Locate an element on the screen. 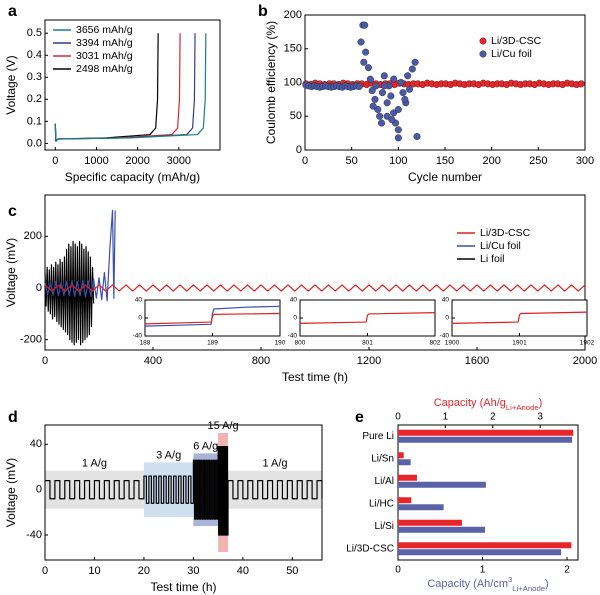  x-tick-label: 300 is located at coordinates (585, 161).